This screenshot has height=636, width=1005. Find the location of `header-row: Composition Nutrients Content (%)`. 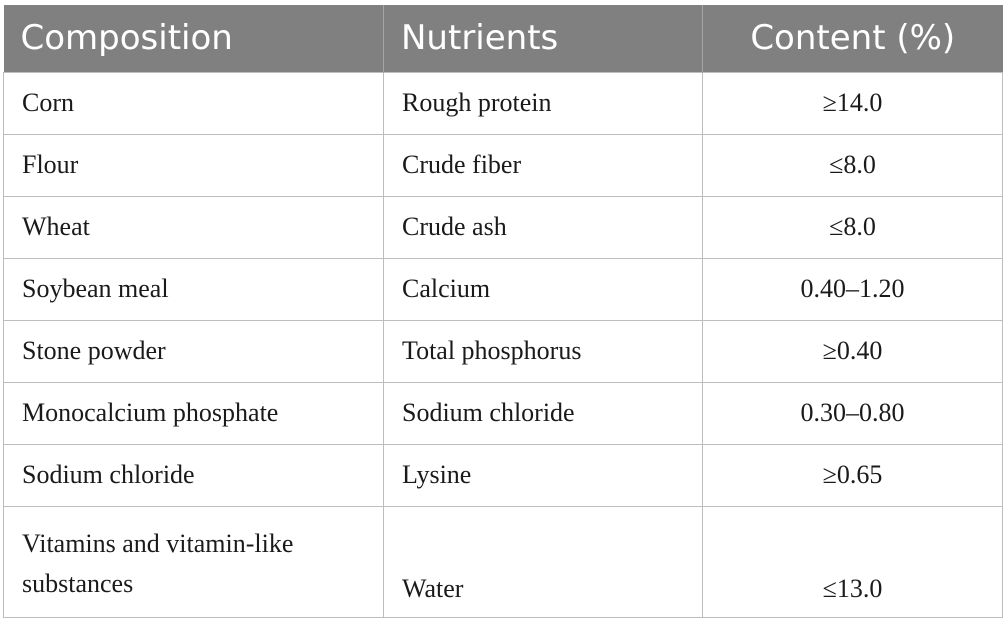

header-row: Composition Nutrients Content (%) is located at coordinates (503, 38).